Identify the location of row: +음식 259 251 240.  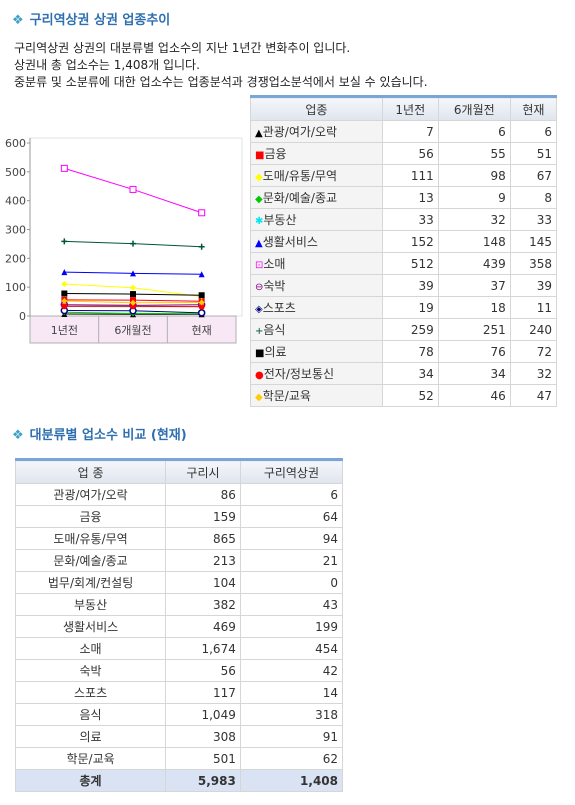
(404, 329).